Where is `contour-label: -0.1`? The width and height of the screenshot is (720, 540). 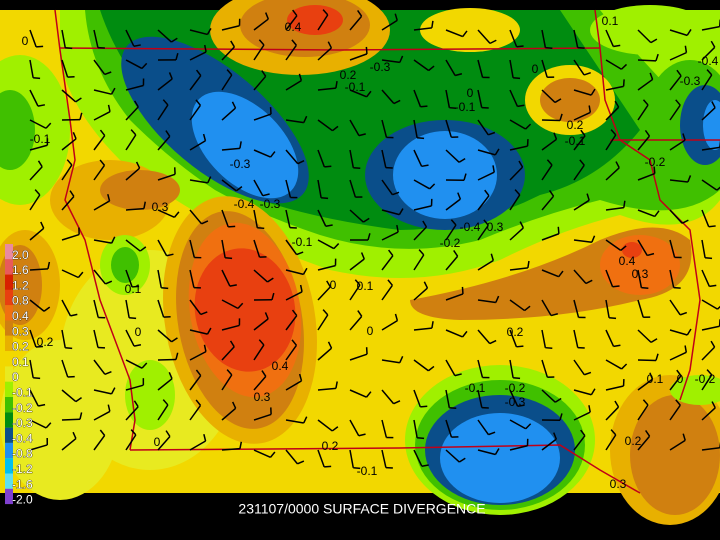 contour-label: -0.1 is located at coordinates (367, 471).